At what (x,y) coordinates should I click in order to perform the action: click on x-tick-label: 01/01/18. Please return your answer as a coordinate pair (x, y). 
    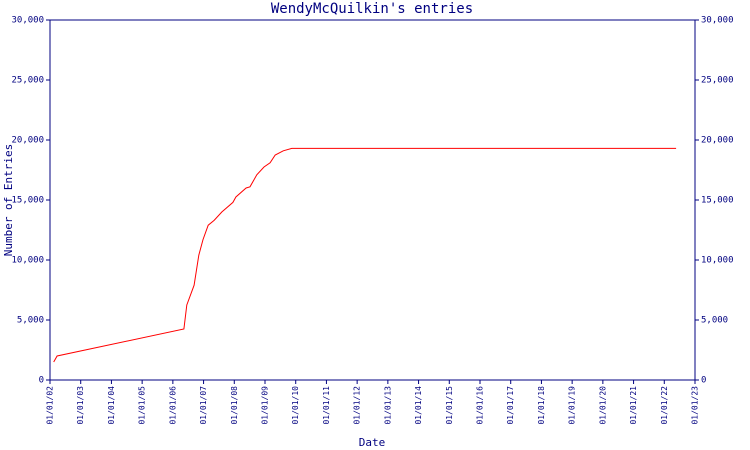
    Looking at the image, I should click on (541, 405).